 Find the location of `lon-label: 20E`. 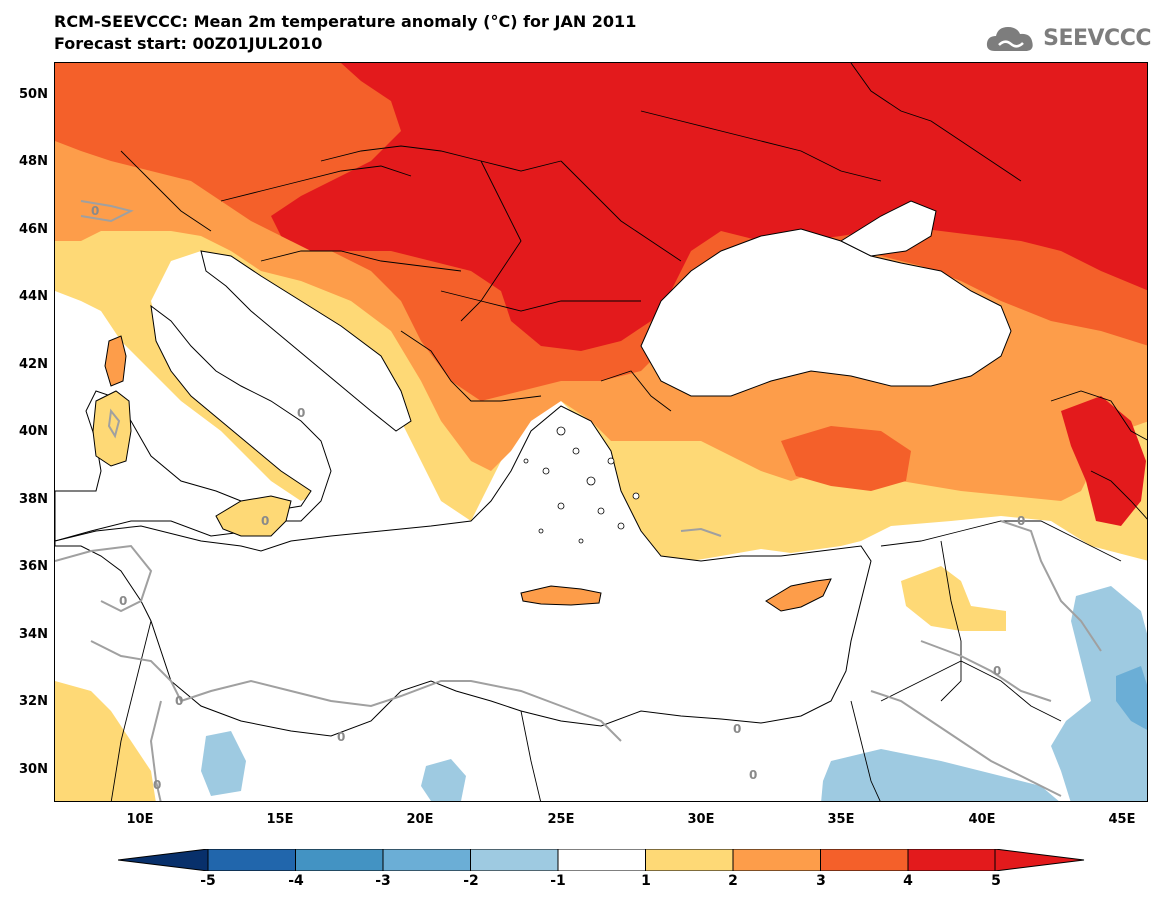

lon-label: 20E is located at coordinates (420, 819).